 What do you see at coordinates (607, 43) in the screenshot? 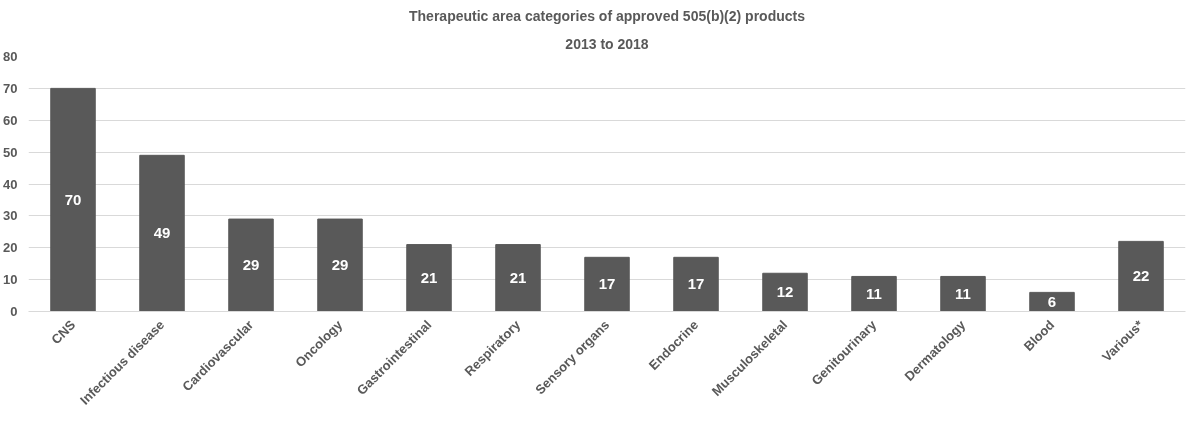
I see `chart-subtitle: 2013 to 2018` at bounding box center [607, 43].